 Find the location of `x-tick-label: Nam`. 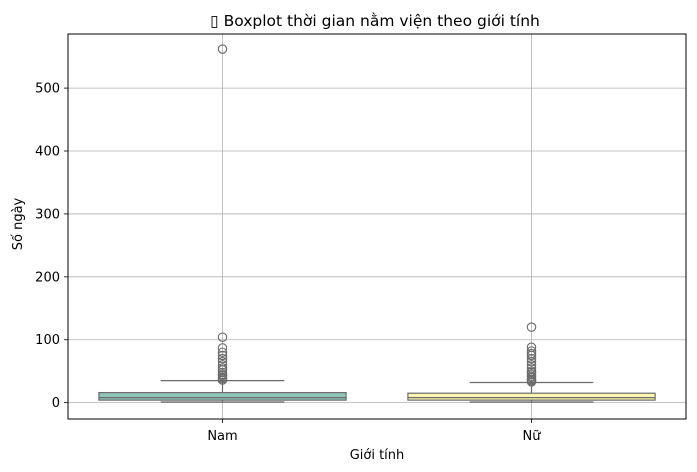

x-tick-label: Nam is located at coordinates (222, 436).